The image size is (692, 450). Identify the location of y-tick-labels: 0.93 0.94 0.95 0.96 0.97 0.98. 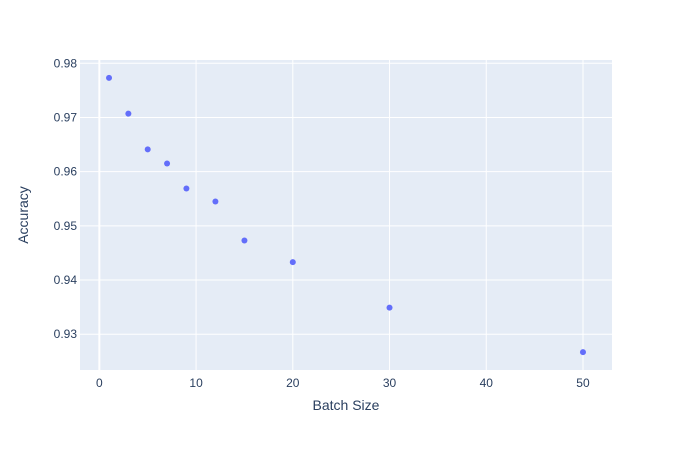
(66, 198).